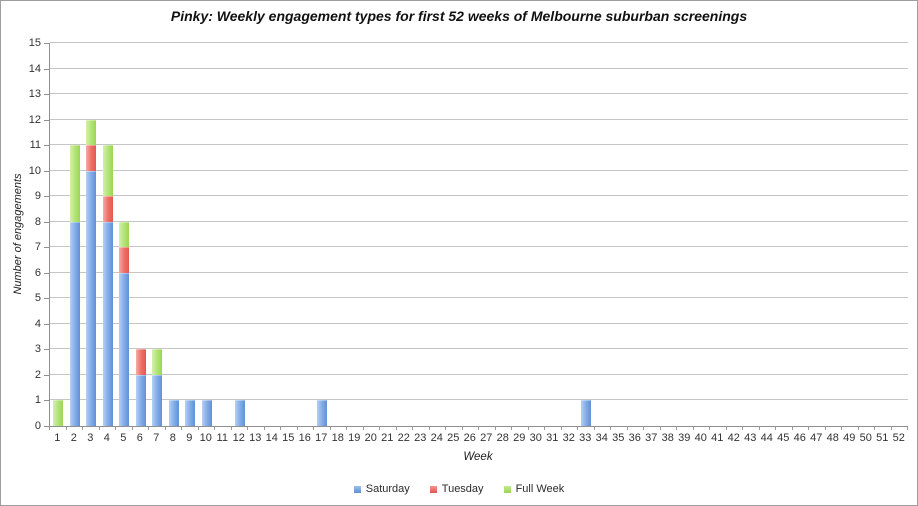  What do you see at coordinates (552, 438) in the screenshot?
I see `x-tick-label: 31` at bounding box center [552, 438].